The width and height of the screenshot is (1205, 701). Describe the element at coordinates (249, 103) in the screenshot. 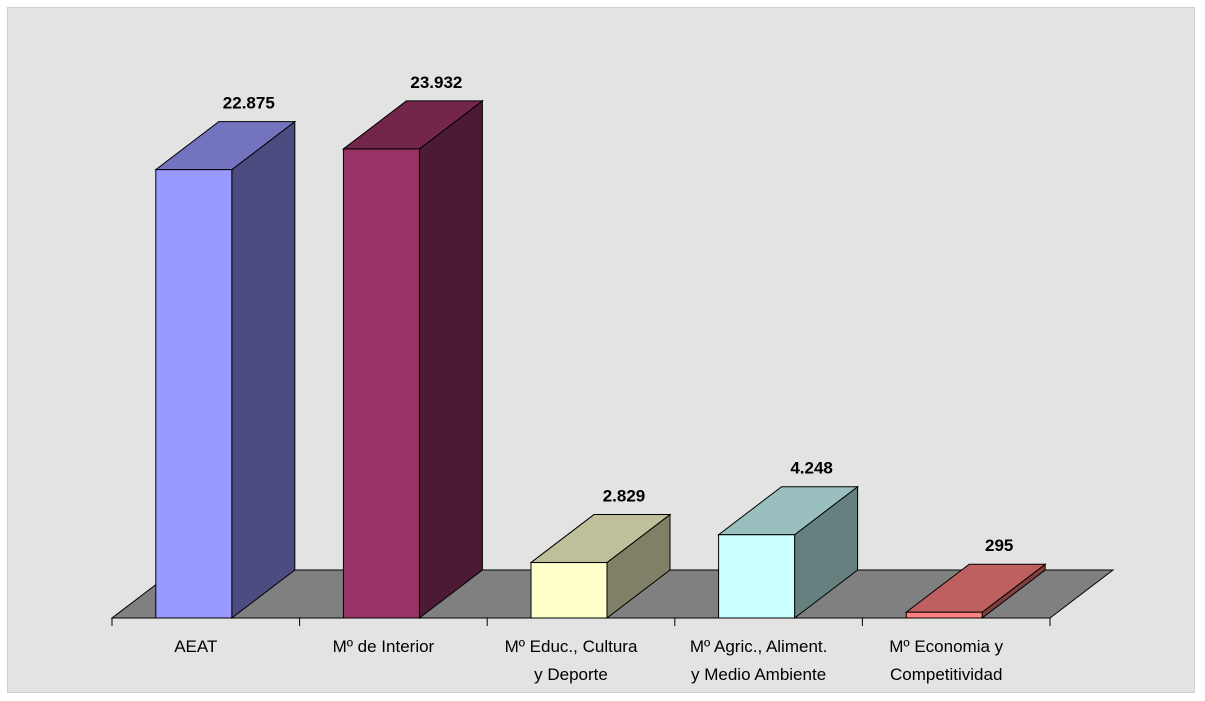

I see `data-label: 22.875` at that location.